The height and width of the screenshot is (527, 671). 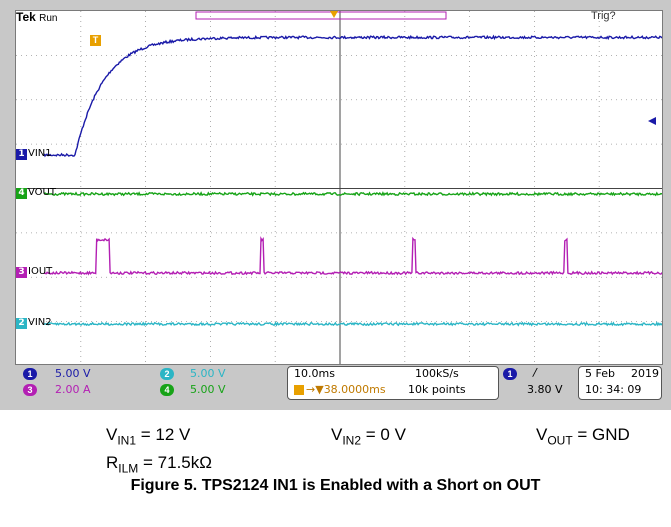 I want to click on trigger-position: →▼38.0000ms, so click(x=340, y=389).